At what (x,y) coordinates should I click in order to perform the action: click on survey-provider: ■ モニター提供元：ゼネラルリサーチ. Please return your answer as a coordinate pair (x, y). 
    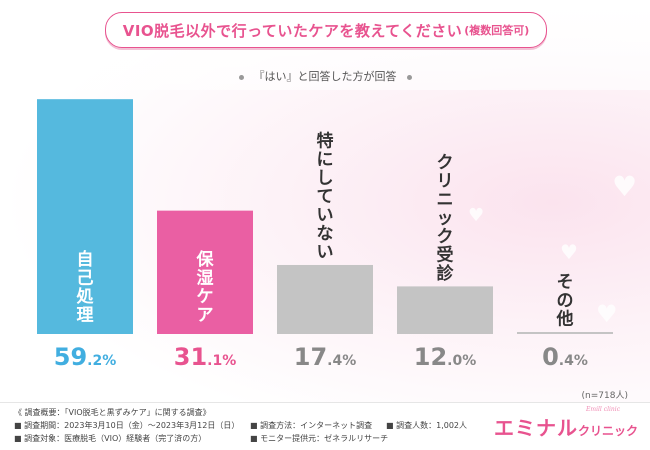
    Looking at the image, I should click on (319, 438).